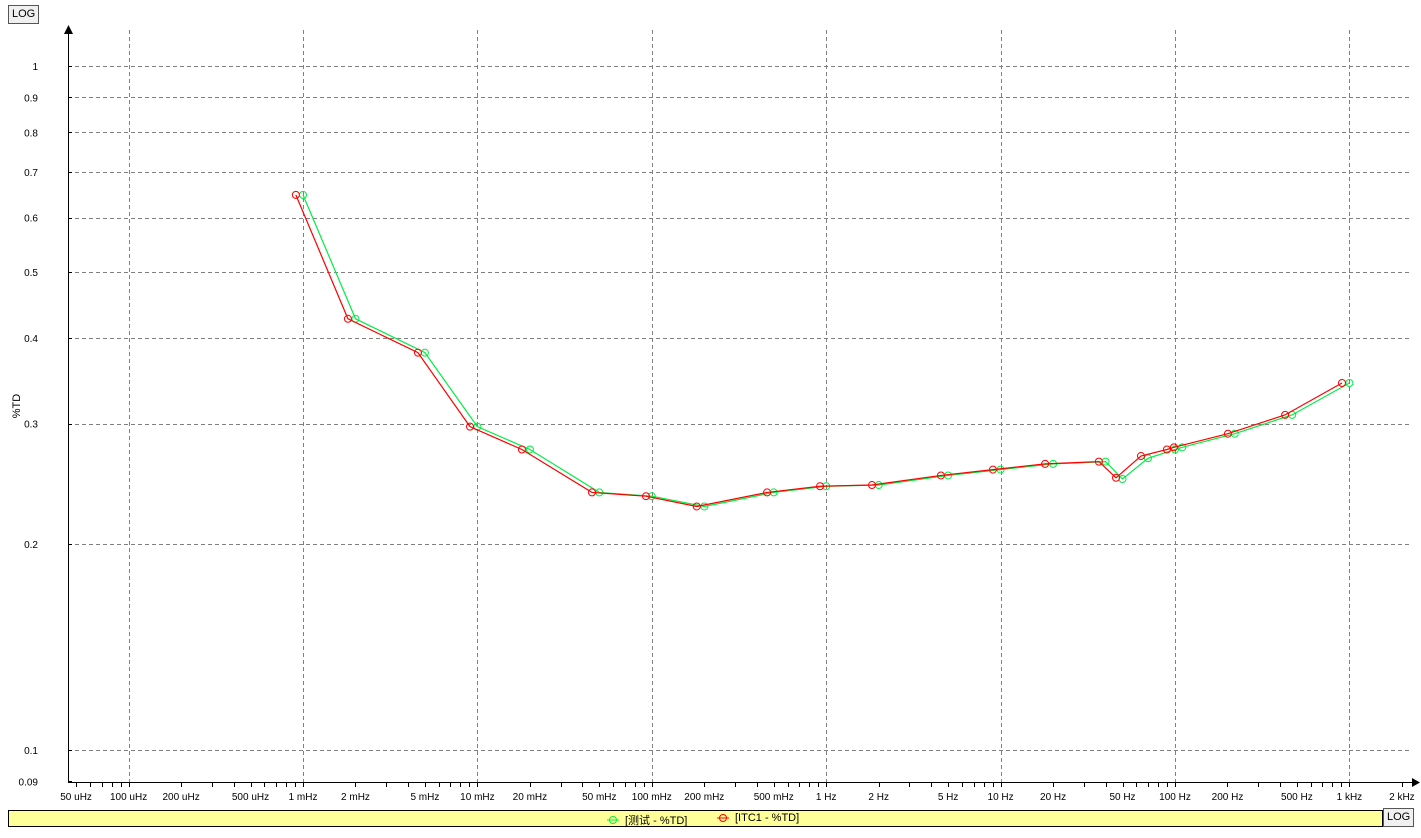 This screenshot has width=1421, height=838. What do you see at coordinates (24, 14) in the screenshot?
I see `y-log-toggle-button: LOG` at bounding box center [24, 14].